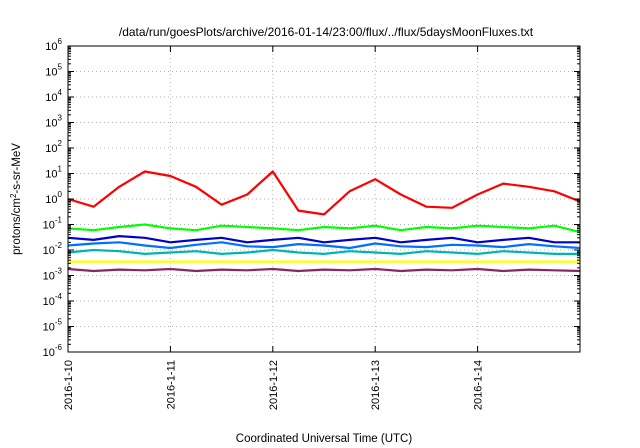 Image resolution: width=640 pixels, height=448 pixels. I want to click on x-tick-label: 2016-1-13, so click(376, 385).